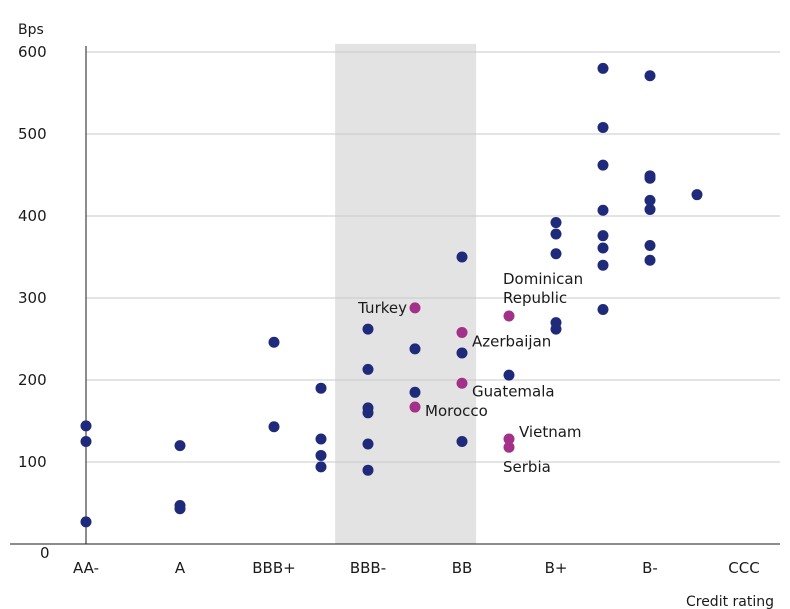 The image size is (790, 609). What do you see at coordinates (743, 568) in the screenshot?
I see `x-tick-label: CCC` at bounding box center [743, 568].